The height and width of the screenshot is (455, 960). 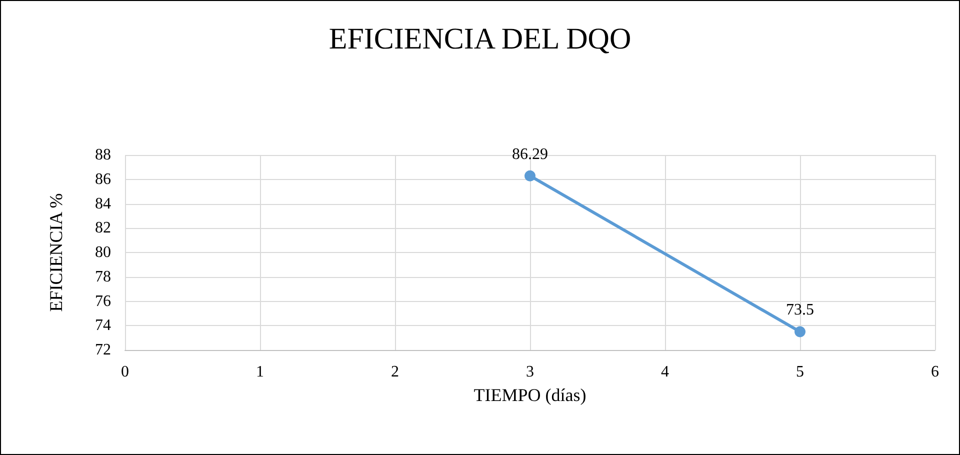 What do you see at coordinates (103, 179) in the screenshot?
I see `y-tick-label: 86` at bounding box center [103, 179].